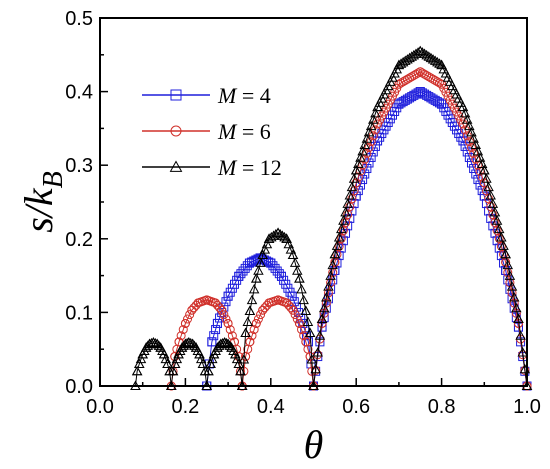  I want to click on x-tick-label: 0.2, so click(185, 407).